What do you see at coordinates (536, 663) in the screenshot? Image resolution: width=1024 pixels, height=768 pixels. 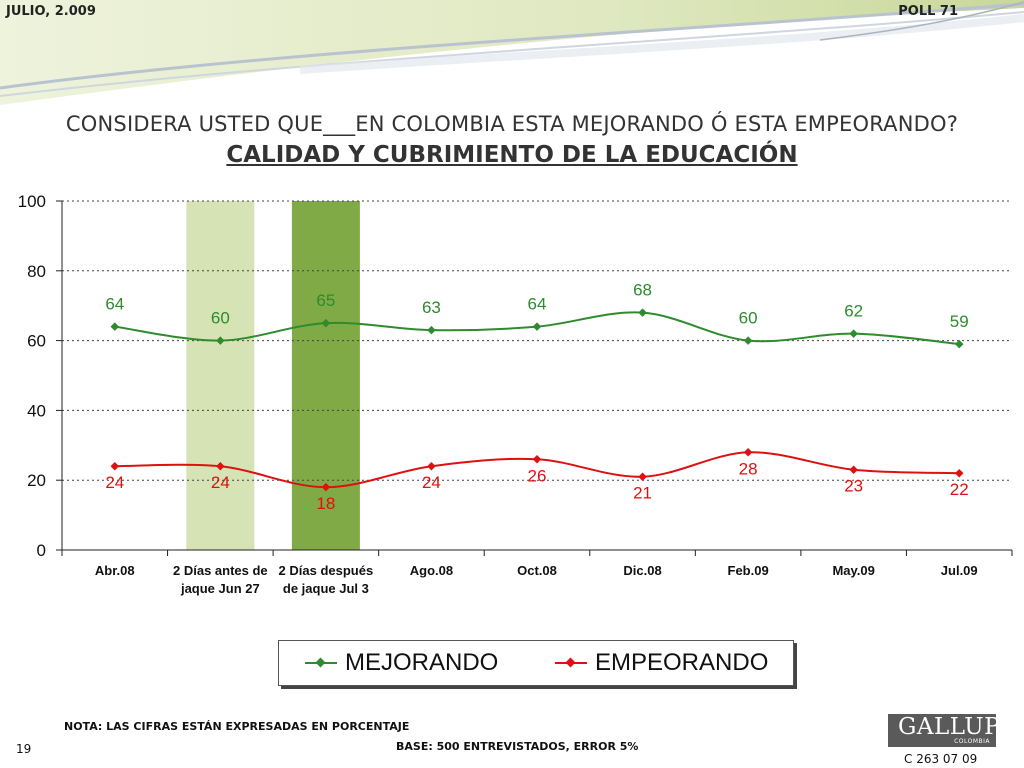 I see `chart-legend: MEJORANDO EMPEORANDO` at bounding box center [536, 663].